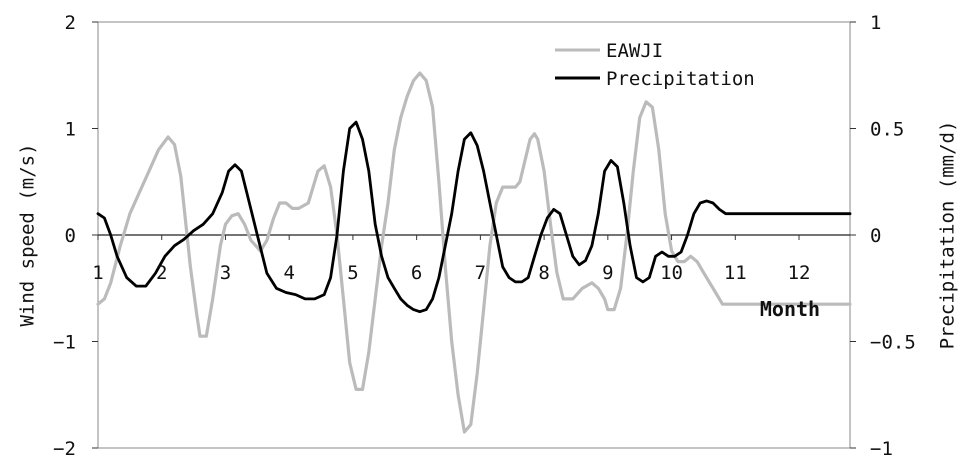  I want to click on x-tick-label: 6, so click(416, 273).